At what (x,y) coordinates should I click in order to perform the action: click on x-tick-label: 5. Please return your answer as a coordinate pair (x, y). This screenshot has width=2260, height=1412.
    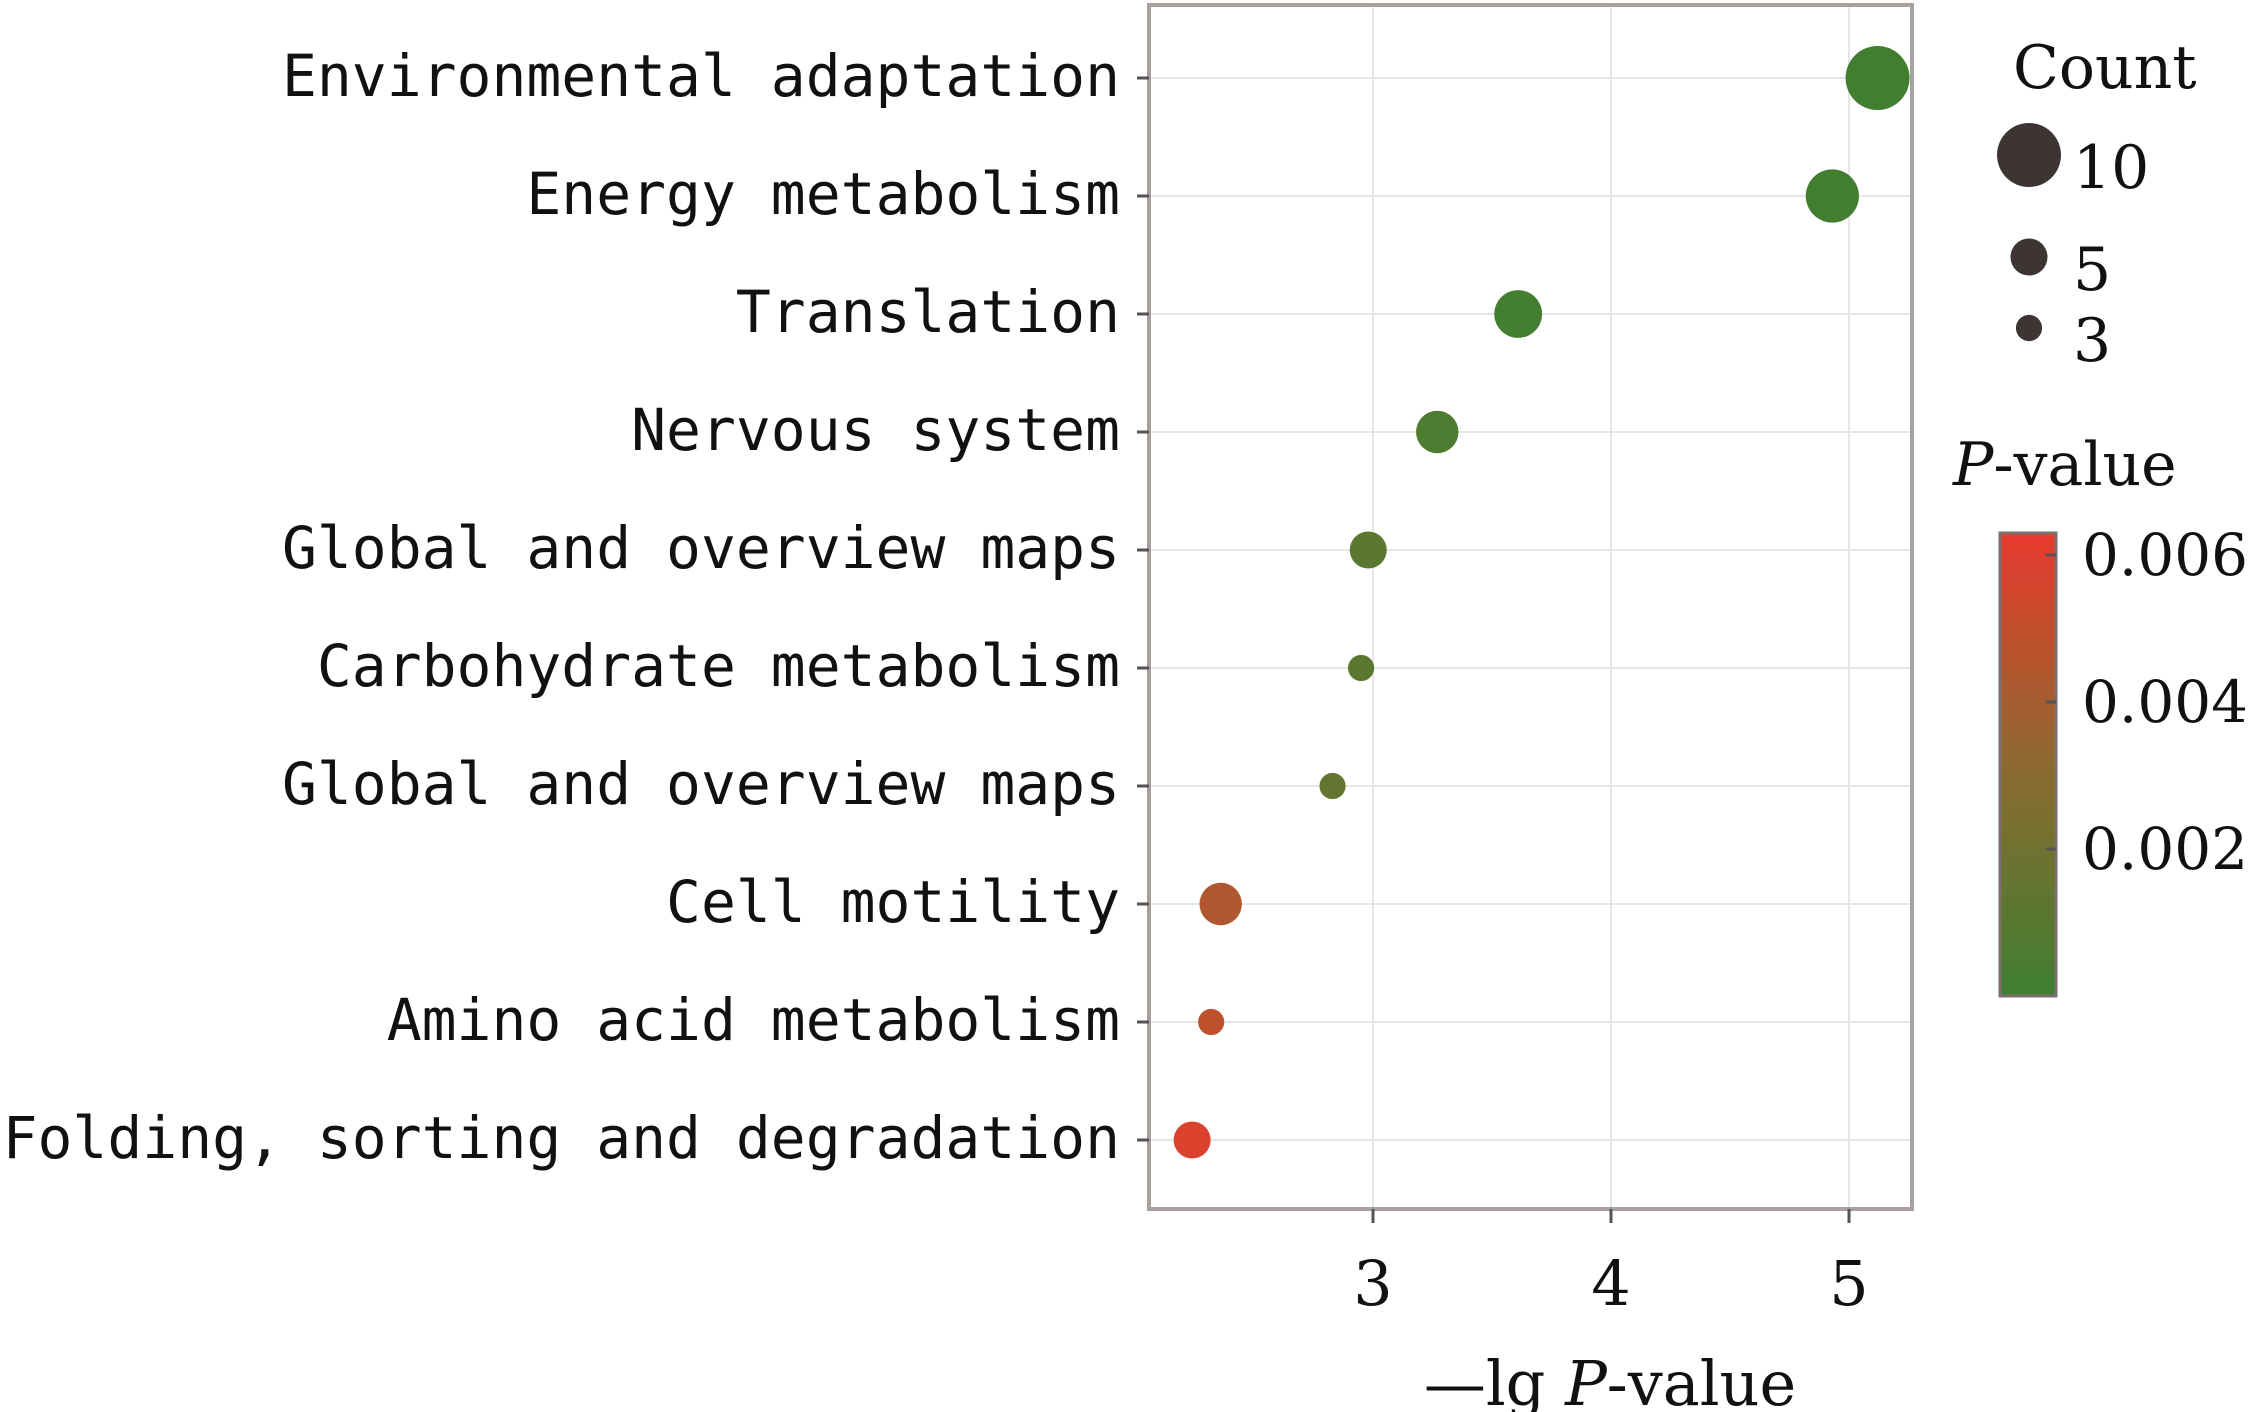
    Looking at the image, I should click on (1848, 1283).